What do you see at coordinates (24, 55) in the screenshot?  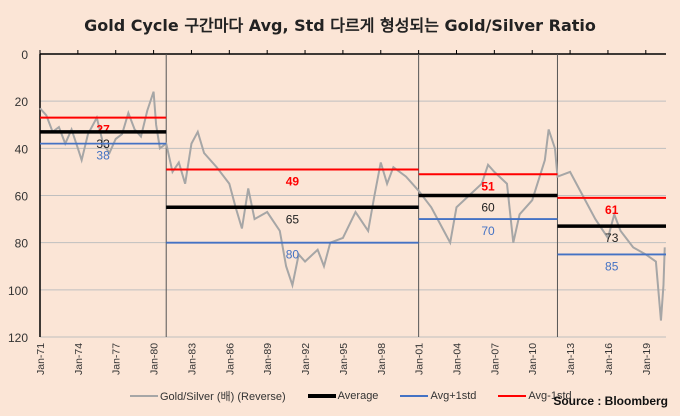 I see `y-tick-label: 0` at bounding box center [24, 55].